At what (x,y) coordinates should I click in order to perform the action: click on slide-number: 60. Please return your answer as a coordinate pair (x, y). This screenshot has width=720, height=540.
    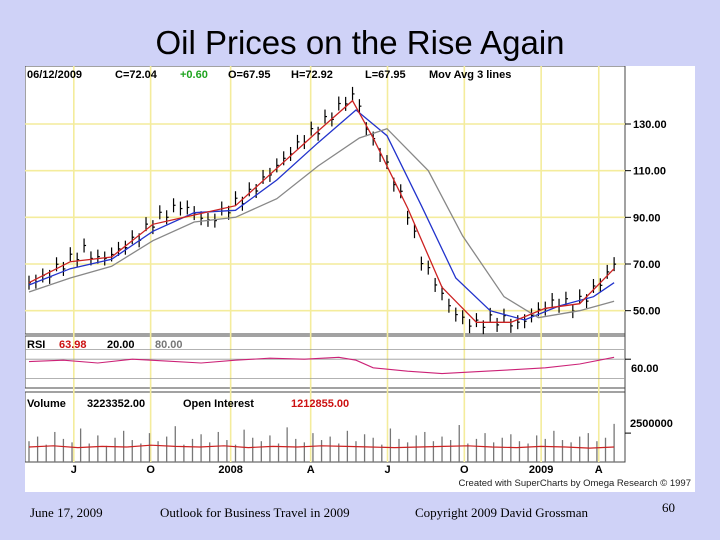
    Looking at the image, I should click on (668, 507).